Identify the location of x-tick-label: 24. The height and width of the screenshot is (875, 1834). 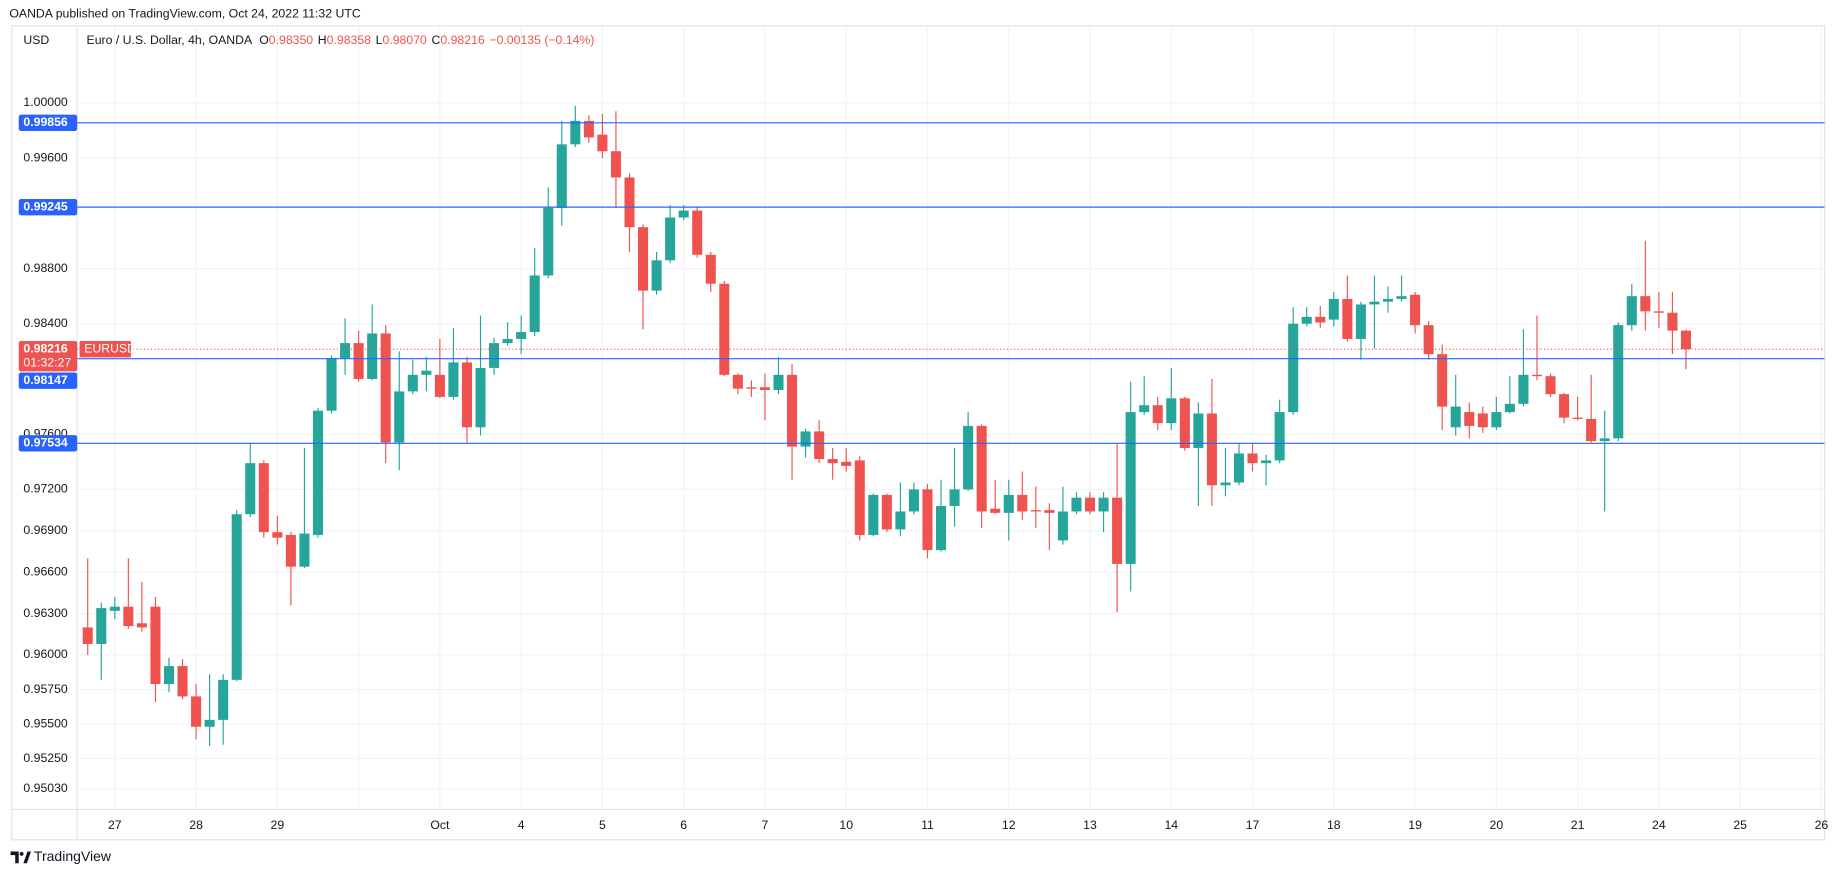
(1659, 825).